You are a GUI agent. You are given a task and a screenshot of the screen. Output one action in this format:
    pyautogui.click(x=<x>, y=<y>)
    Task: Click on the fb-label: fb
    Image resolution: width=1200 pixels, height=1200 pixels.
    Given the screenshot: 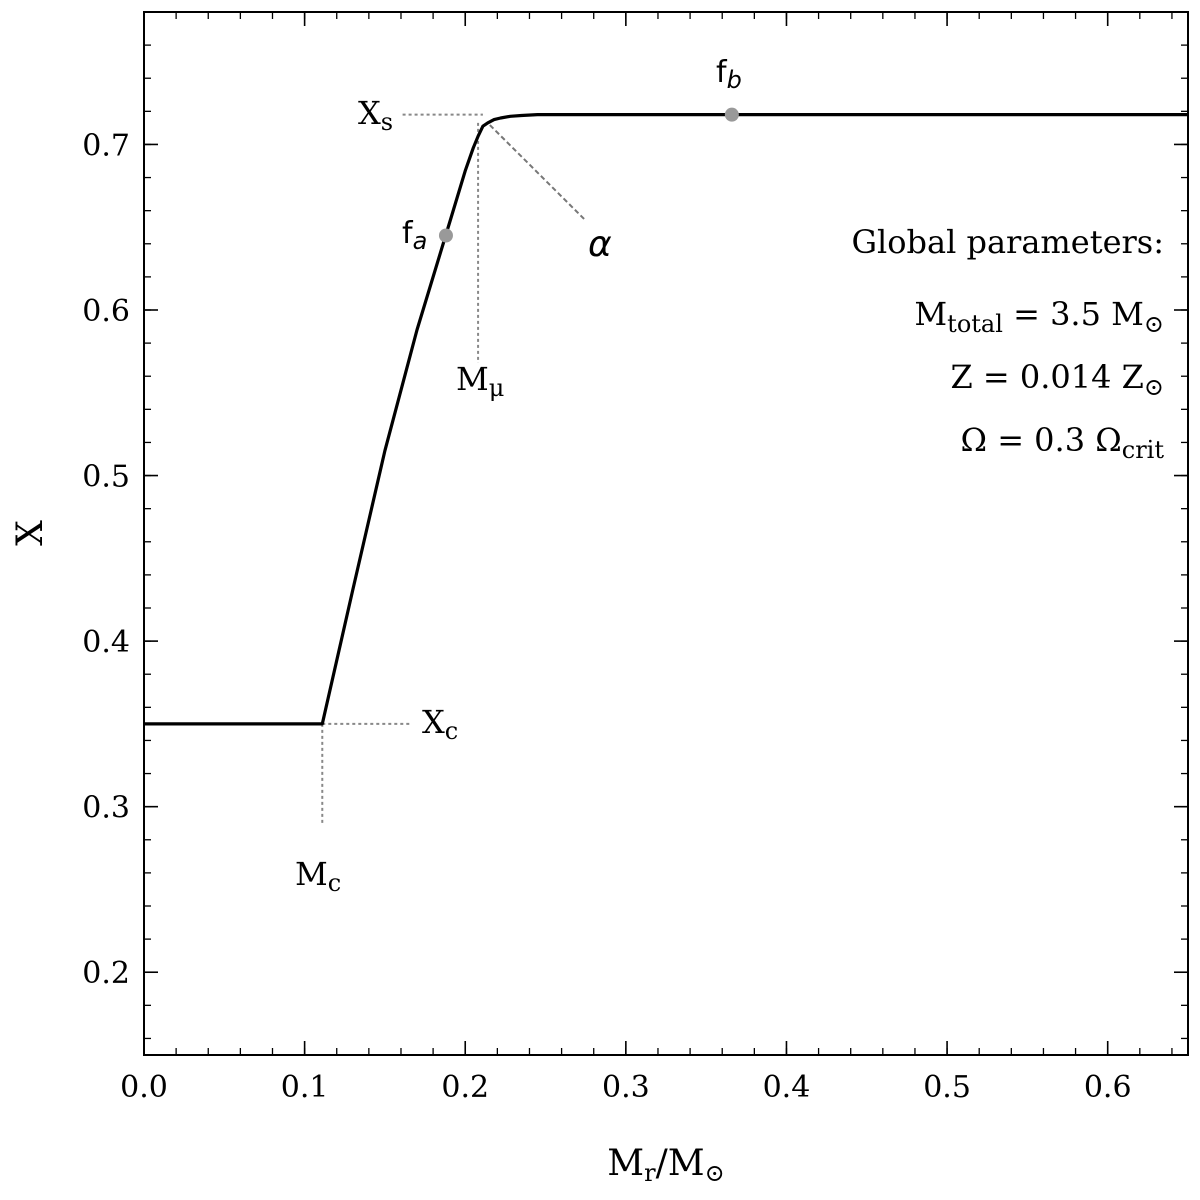 What is the action you would take?
    pyautogui.click(x=729, y=74)
    